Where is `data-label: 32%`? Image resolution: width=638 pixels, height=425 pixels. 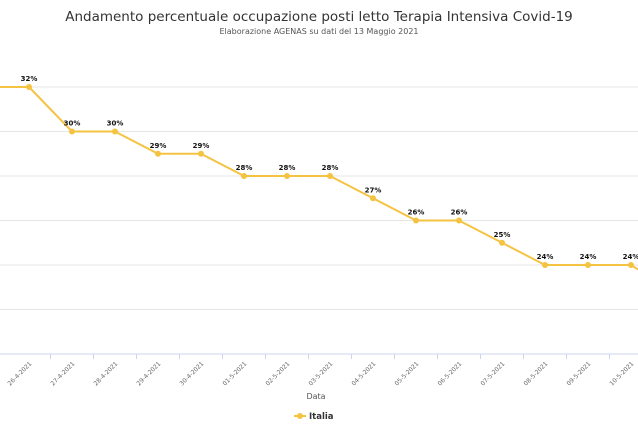 data-label: 32% is located at coordinates (29, 79).